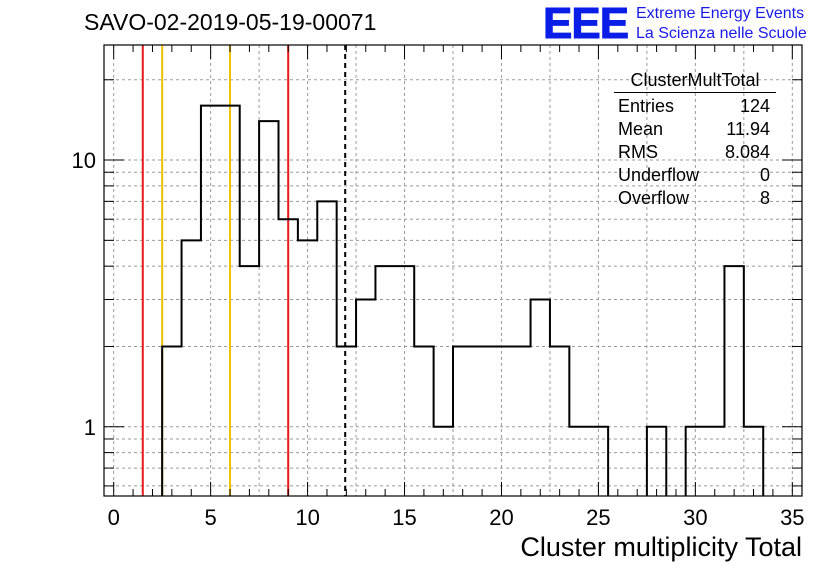 This screenshot has height=572, width=836. What do you see at coordinates (638, 152) in the screenshot?
I see `stats-label: RMS` at bounding box center [638, 152].